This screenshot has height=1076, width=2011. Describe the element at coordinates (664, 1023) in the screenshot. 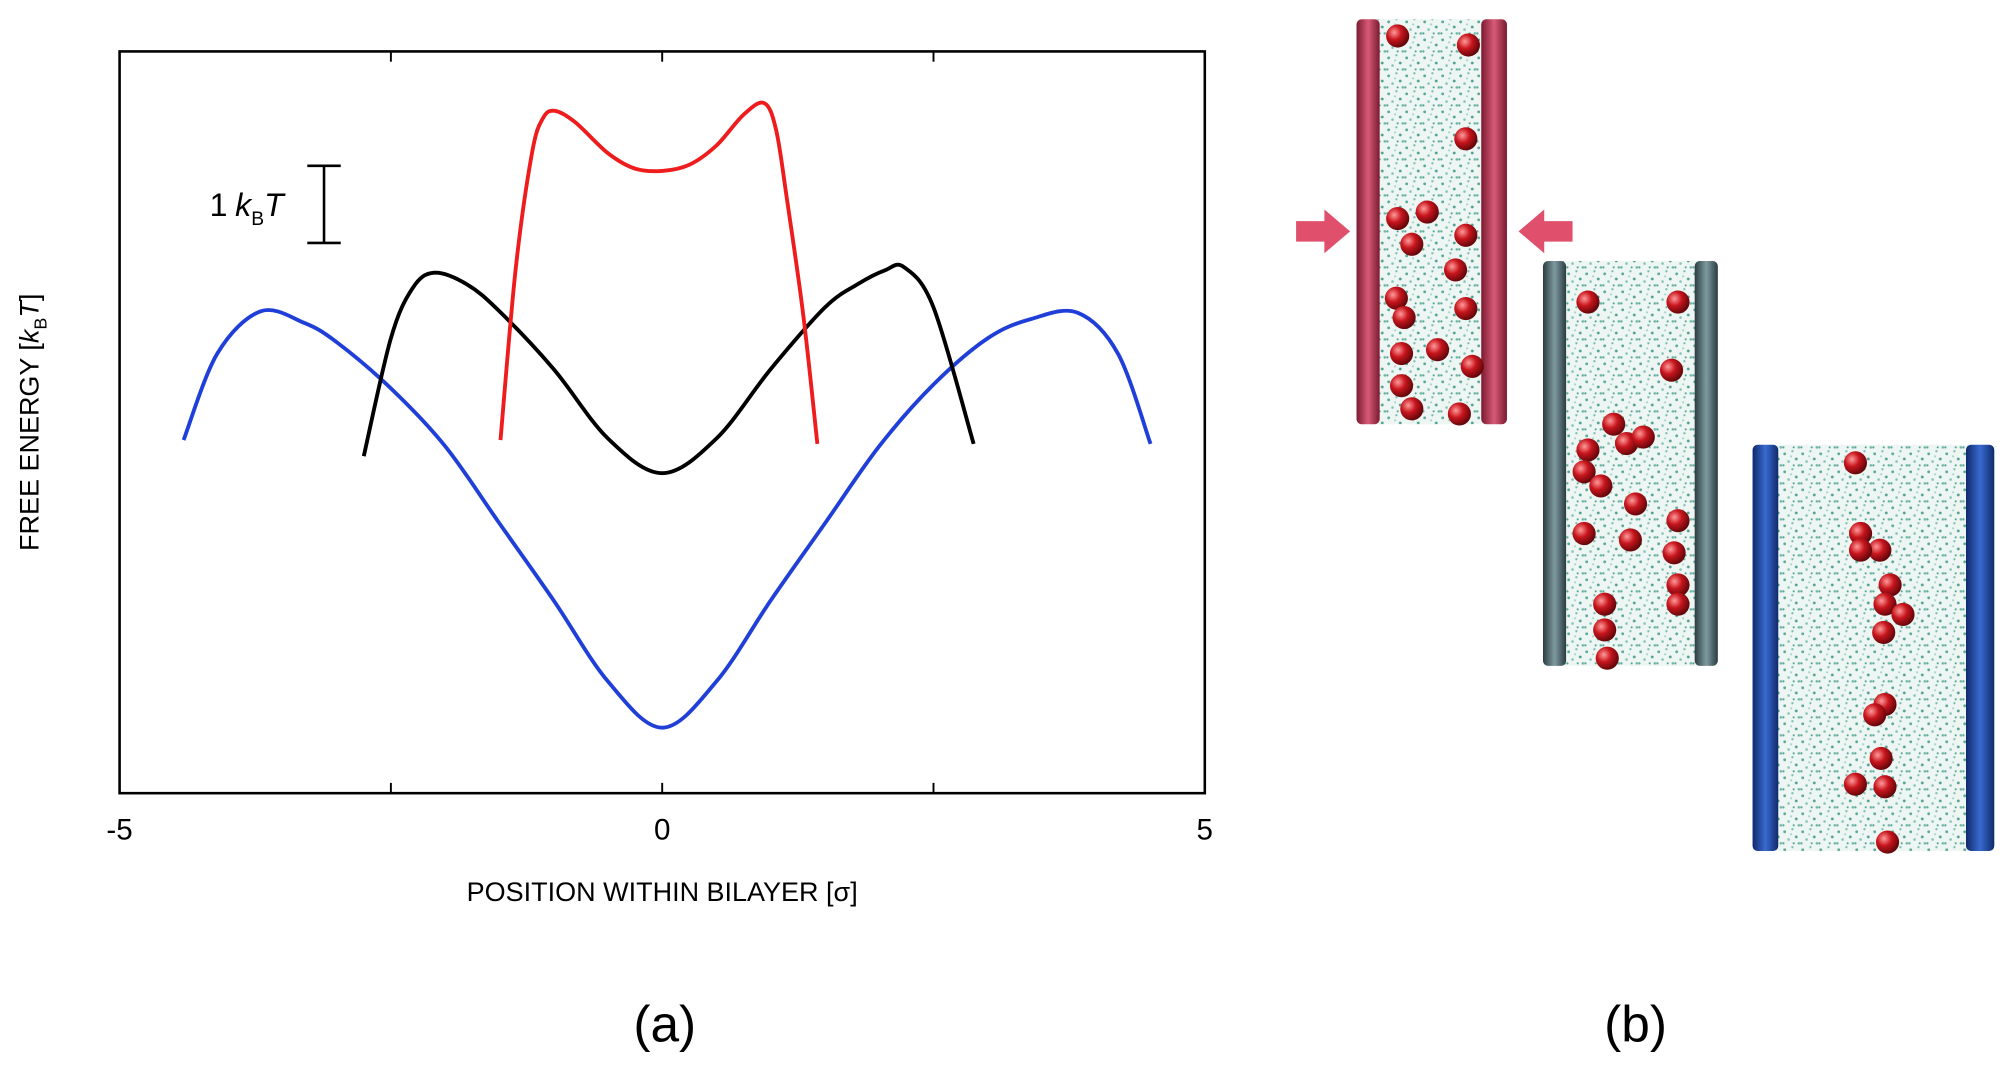

I see `panel-label: (a)` at that location.